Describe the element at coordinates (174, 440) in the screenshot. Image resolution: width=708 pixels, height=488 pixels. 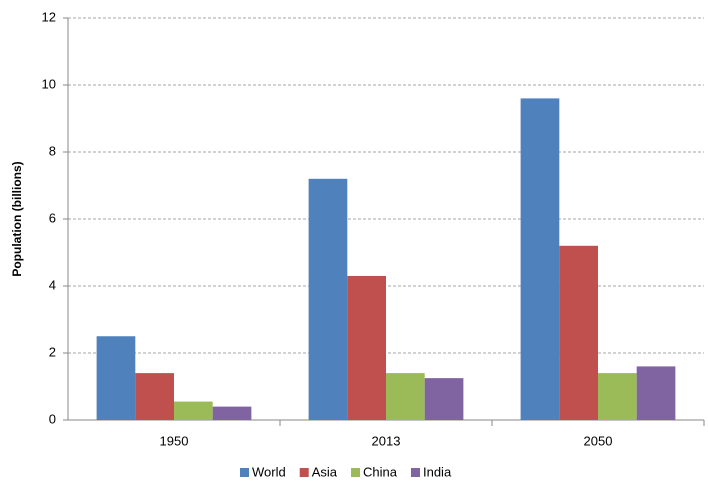
I see `x-tick-label: 1950` at that location.